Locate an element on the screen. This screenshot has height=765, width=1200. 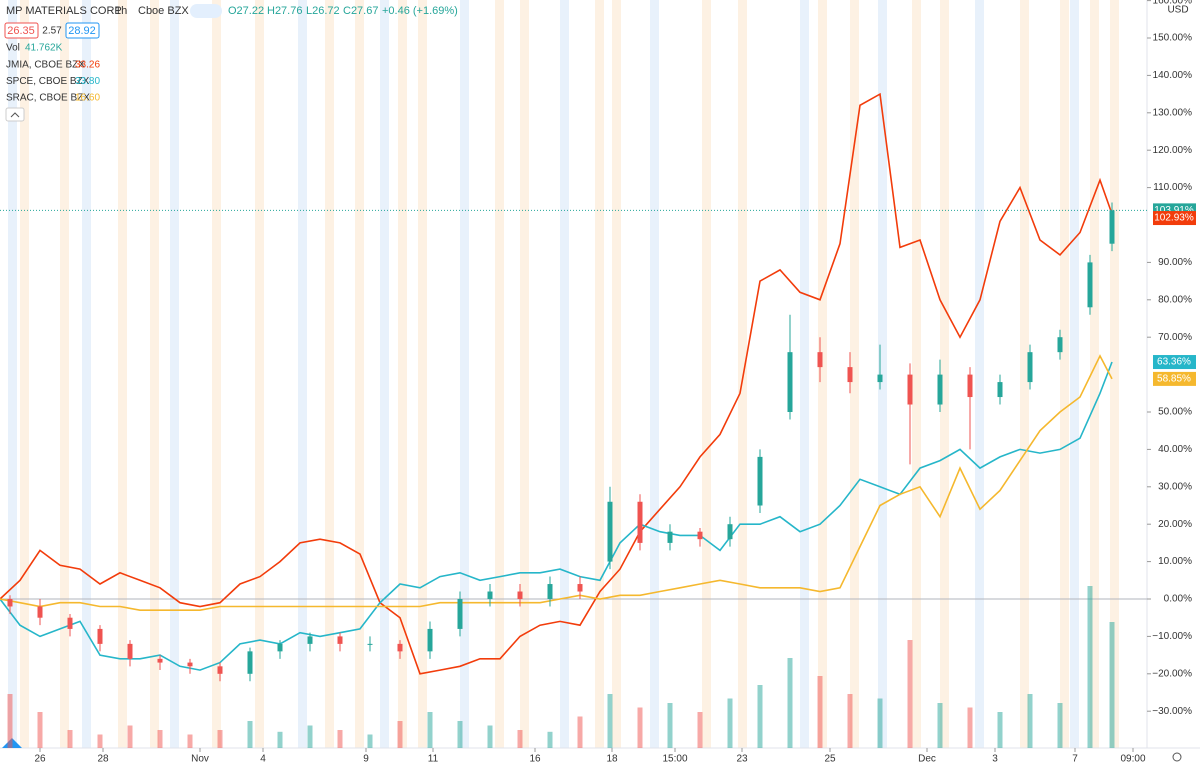
legend-name: SRAC, CBOE BZX is located at coordinates (48, 98).